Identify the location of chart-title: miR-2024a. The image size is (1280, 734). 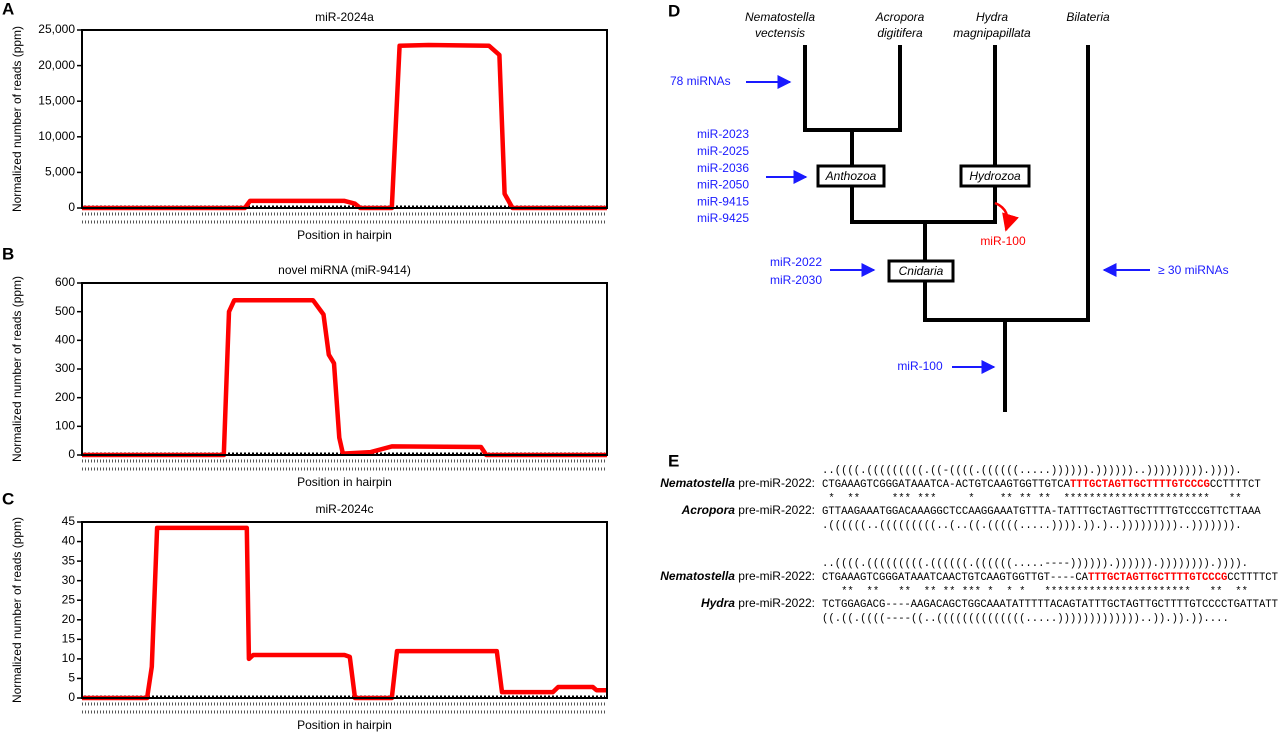
(344, 17).